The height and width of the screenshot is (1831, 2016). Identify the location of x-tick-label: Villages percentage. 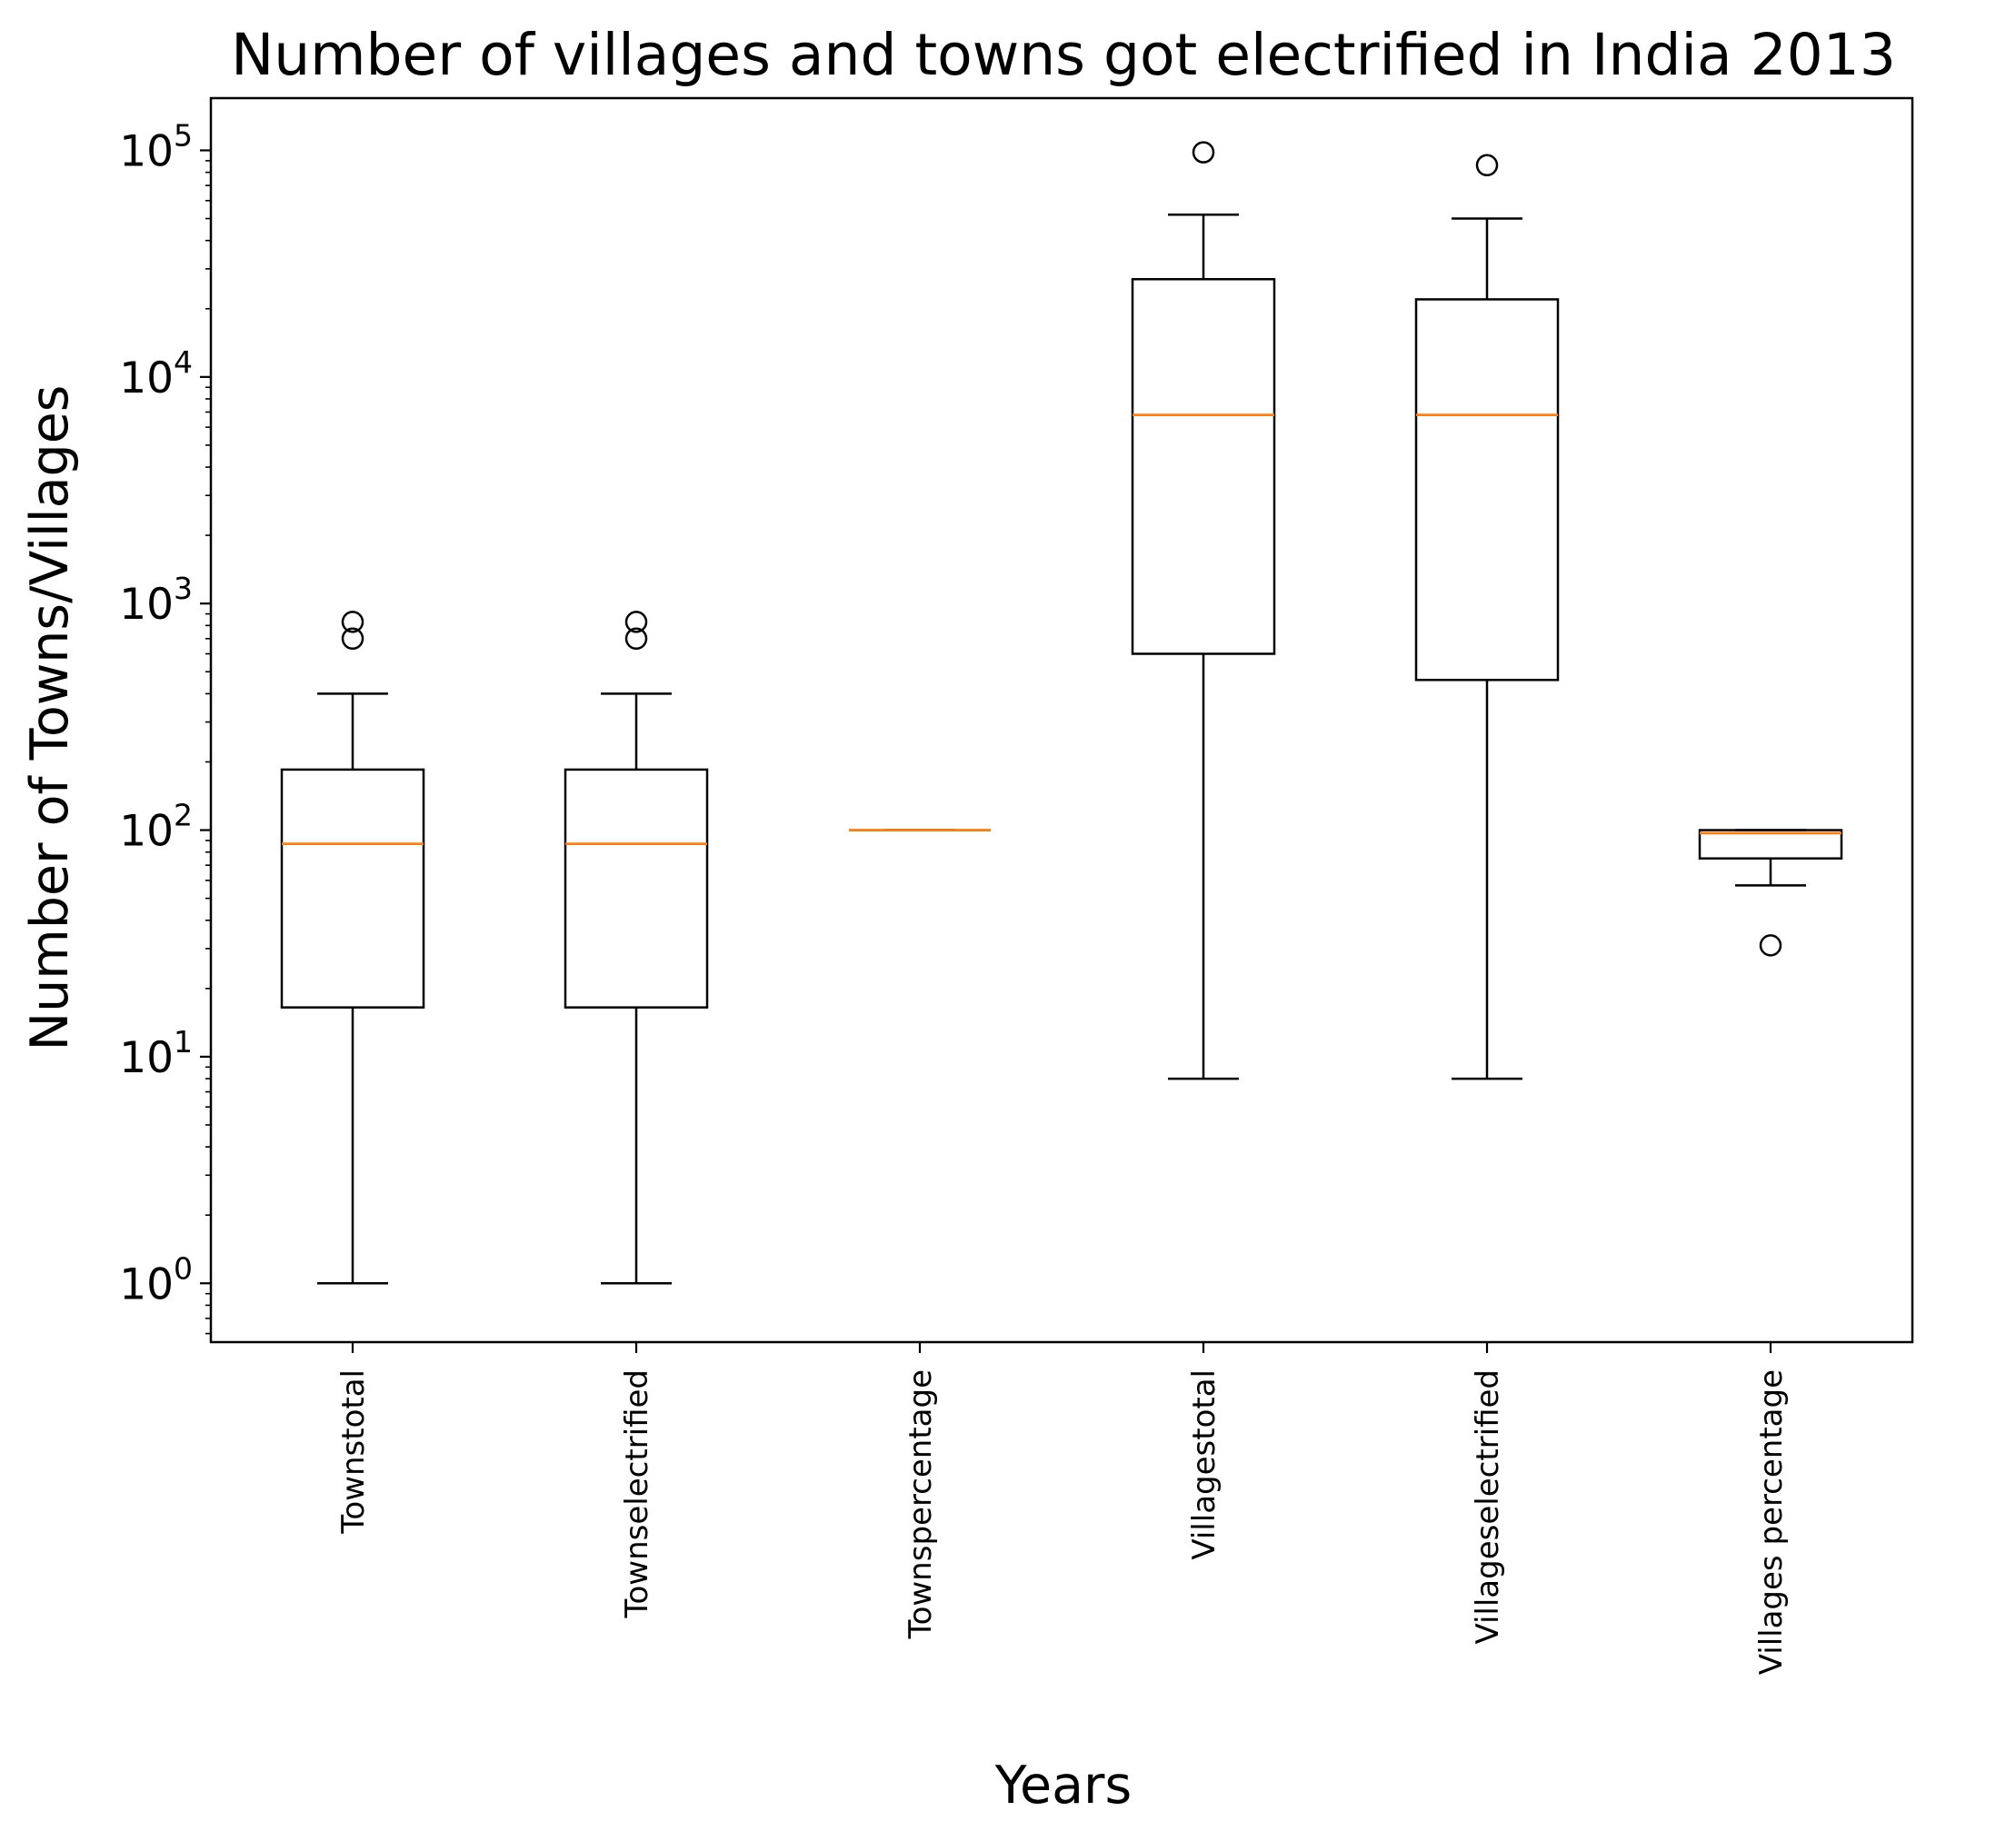
(1771, 1522).